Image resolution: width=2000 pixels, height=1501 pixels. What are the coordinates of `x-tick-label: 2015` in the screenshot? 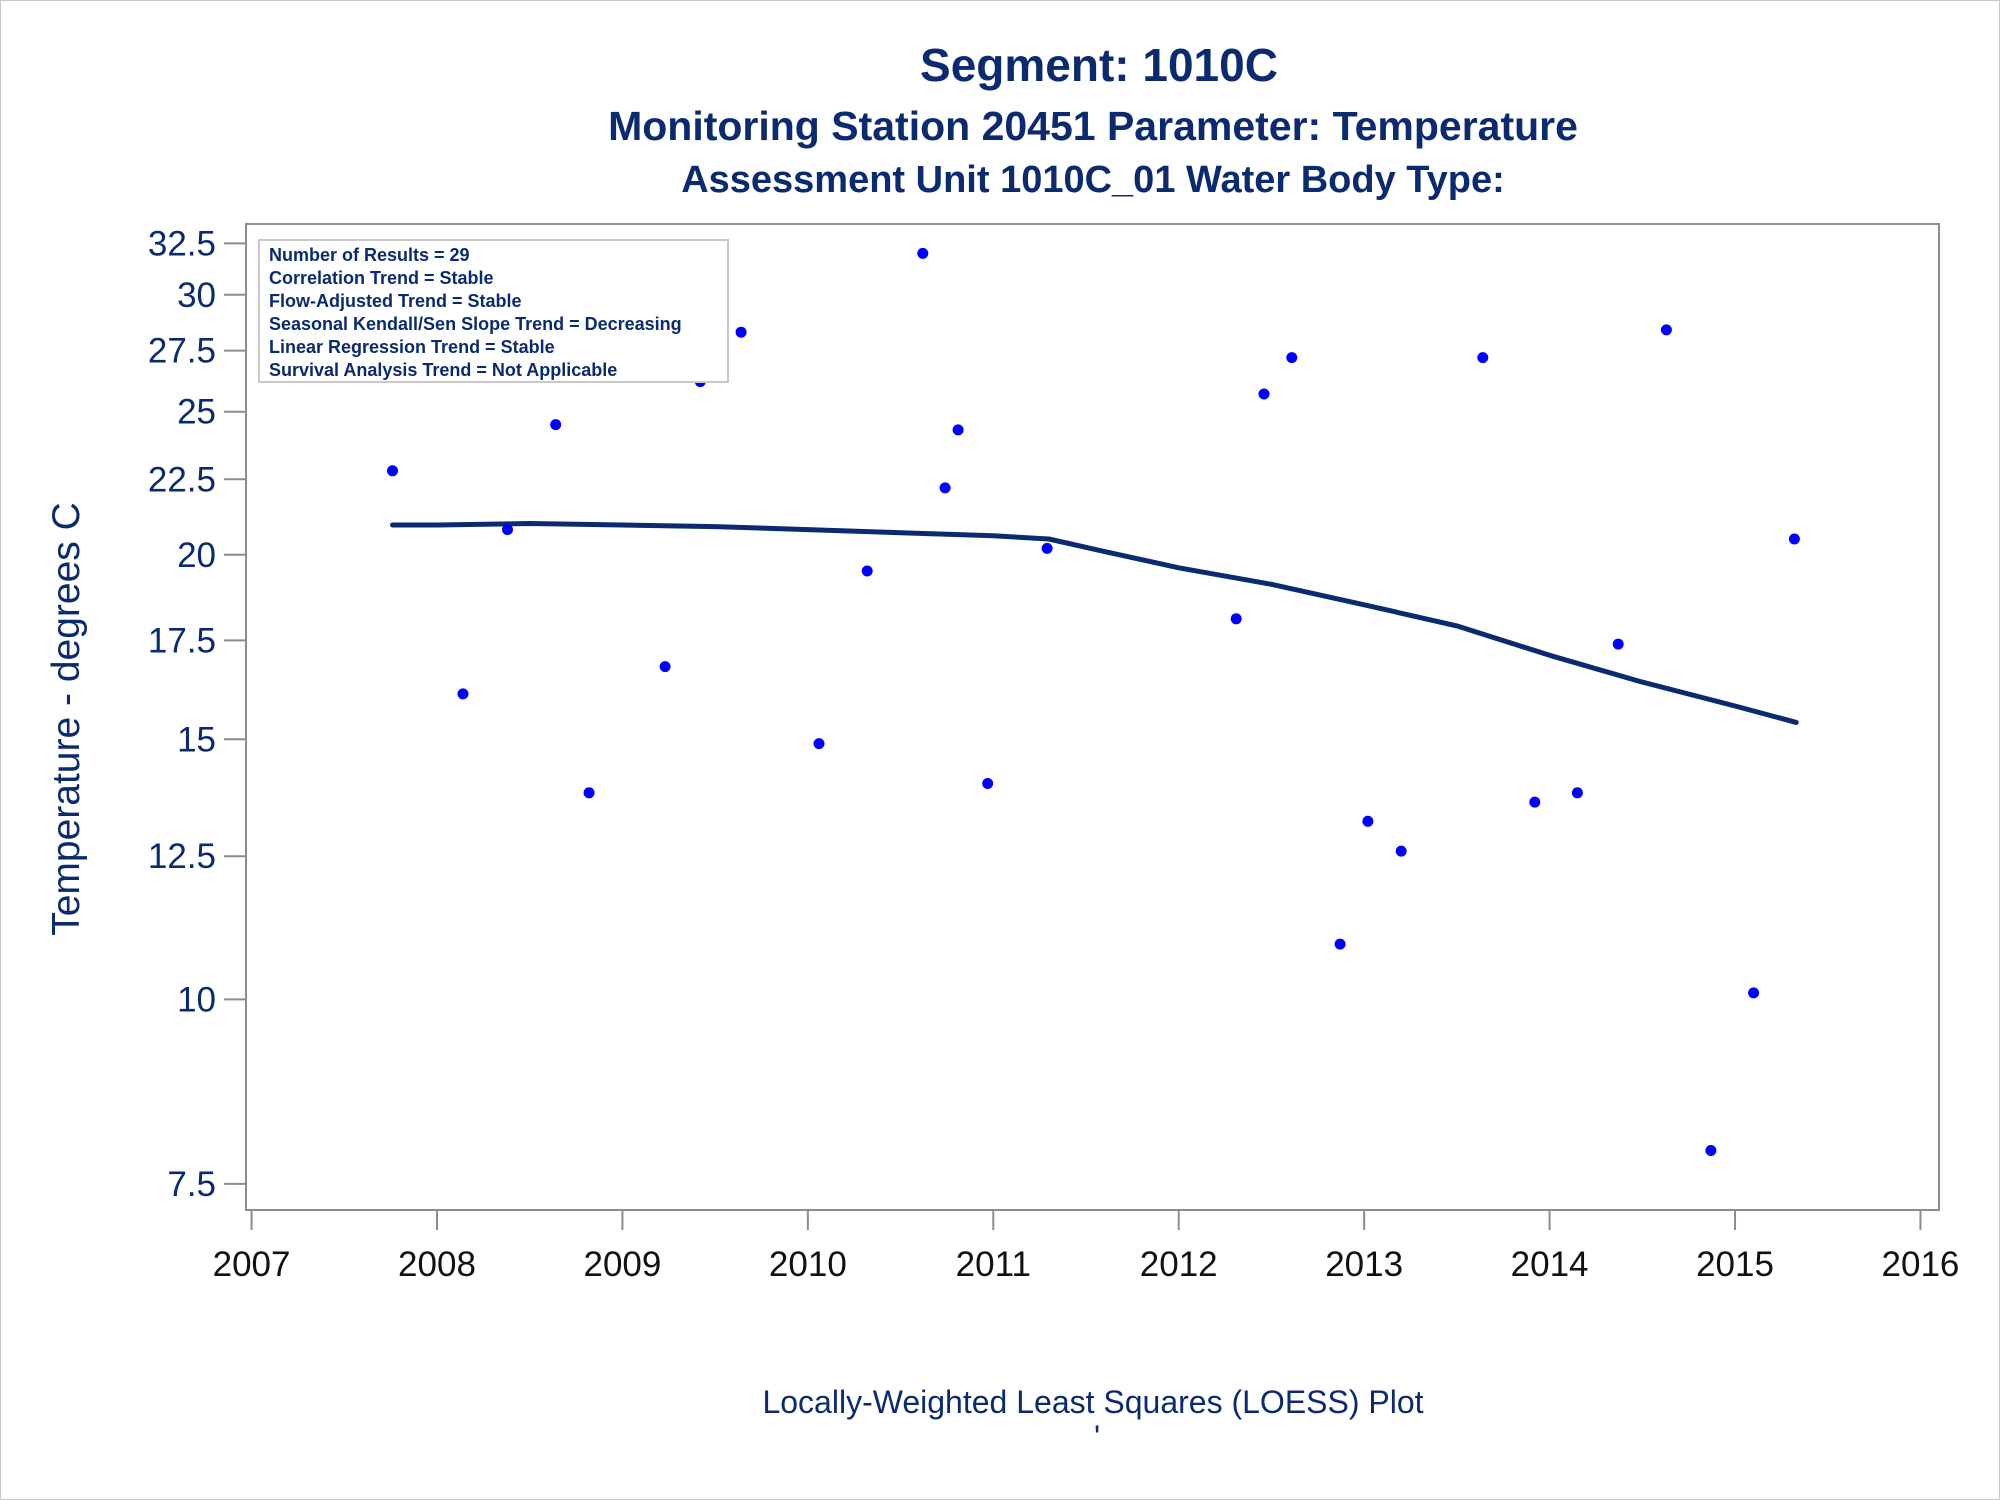 It's located at (1735, 1264).